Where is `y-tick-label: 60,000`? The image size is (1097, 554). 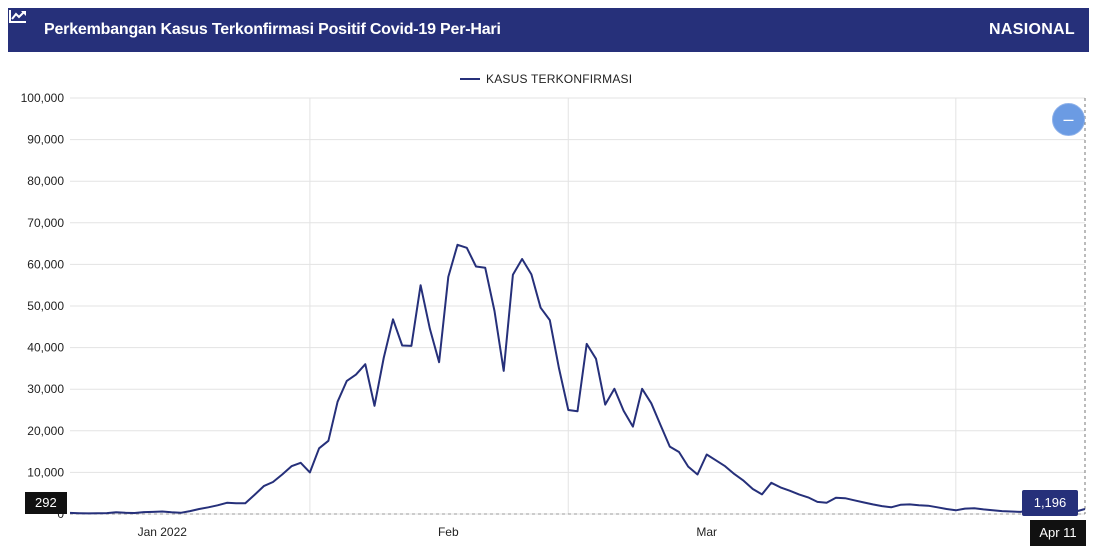 y-tick-label: 60,000 is located at coordinates (45, 264).